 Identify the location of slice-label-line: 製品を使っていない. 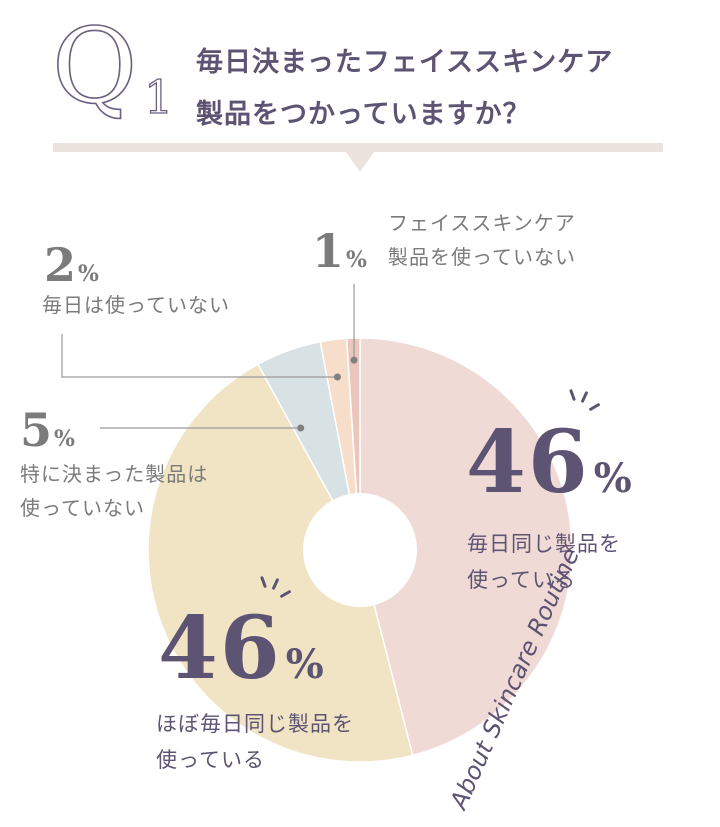
(482, 257).